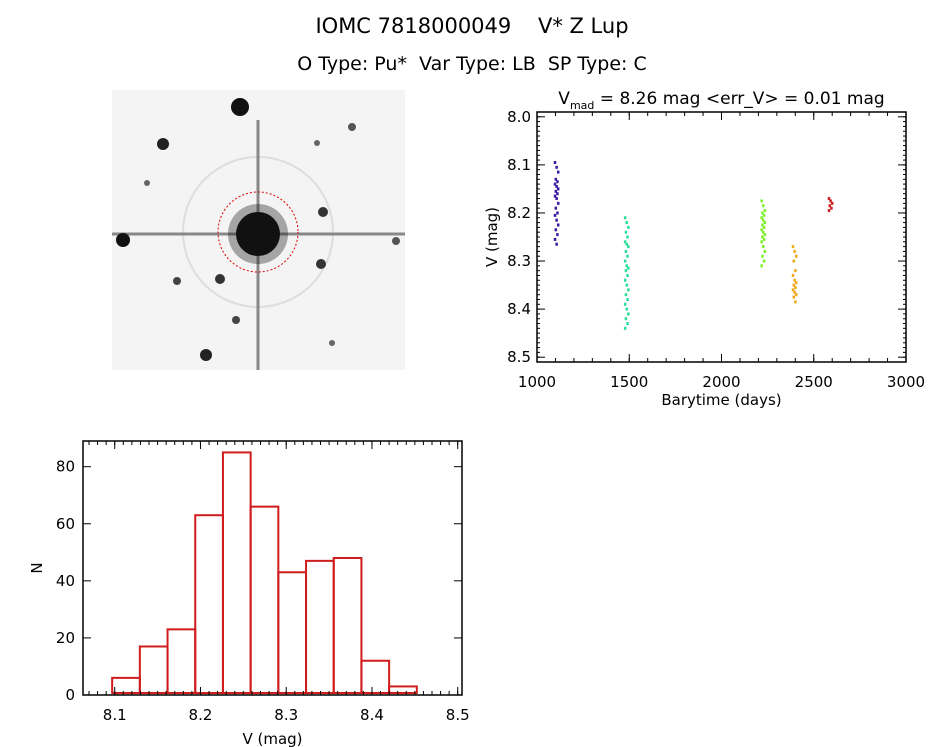  Describe the element at coordinates (70, 695) in the screenshot. I see `y-tick-label: 0` at that location.